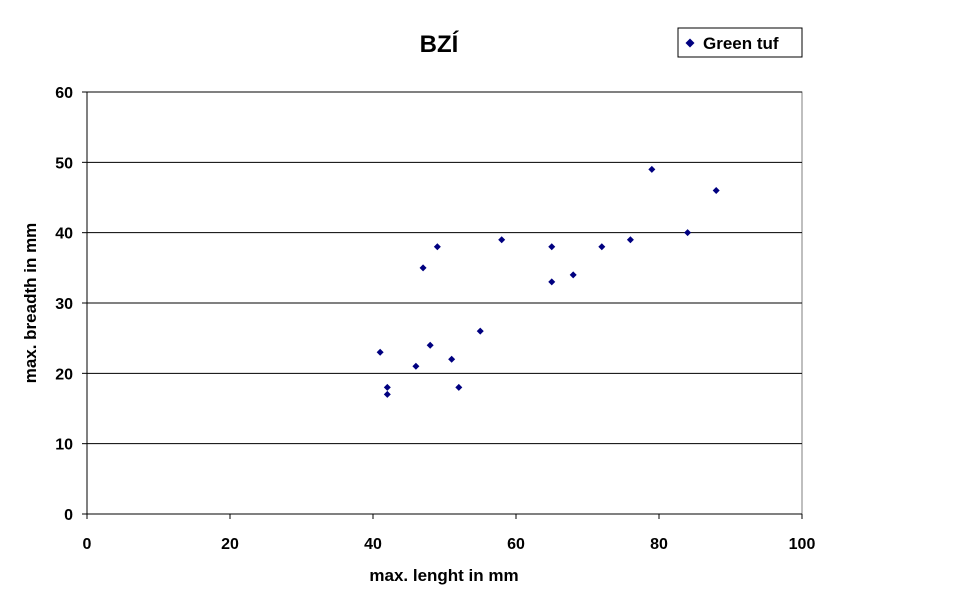 Image resolution: width=970 pixels, height=604 pixels. What do you see at coordinates (64, 234) in the screenshot?
I see `y-tick-label-40: 40` at bounding box center [64, 234].